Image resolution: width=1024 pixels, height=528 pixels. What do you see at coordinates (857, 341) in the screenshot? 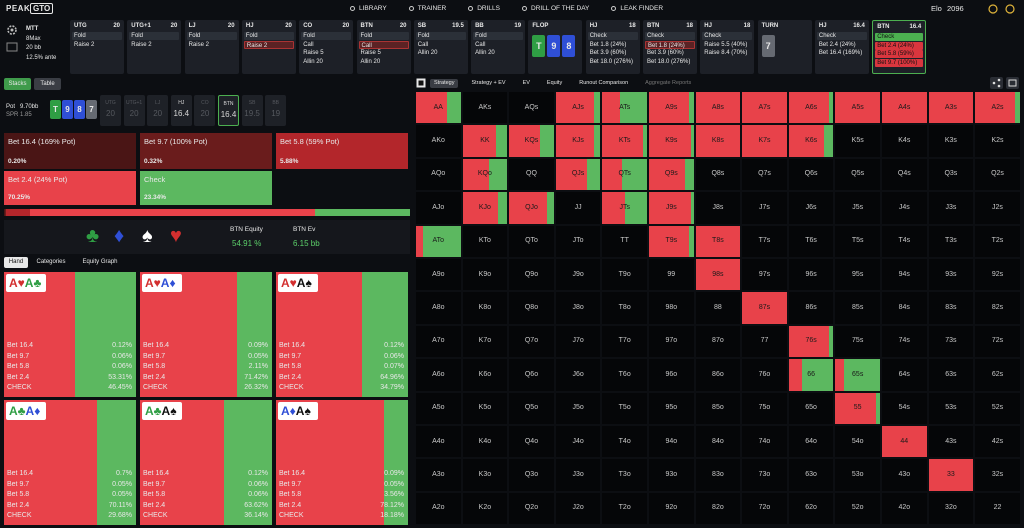
I see `hand-cell: 75s` at bounding box center [857, 341].